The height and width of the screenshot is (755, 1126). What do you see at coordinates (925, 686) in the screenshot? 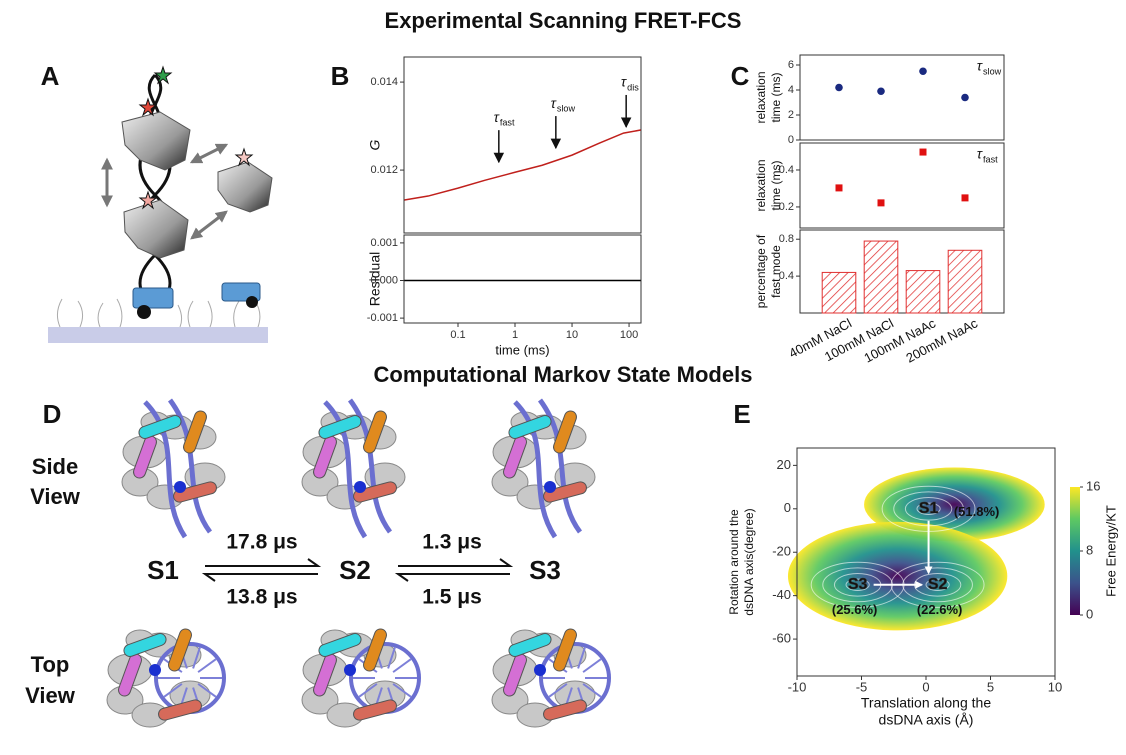
I see `x-tick-label: 0` at bounding box center [925, 686].